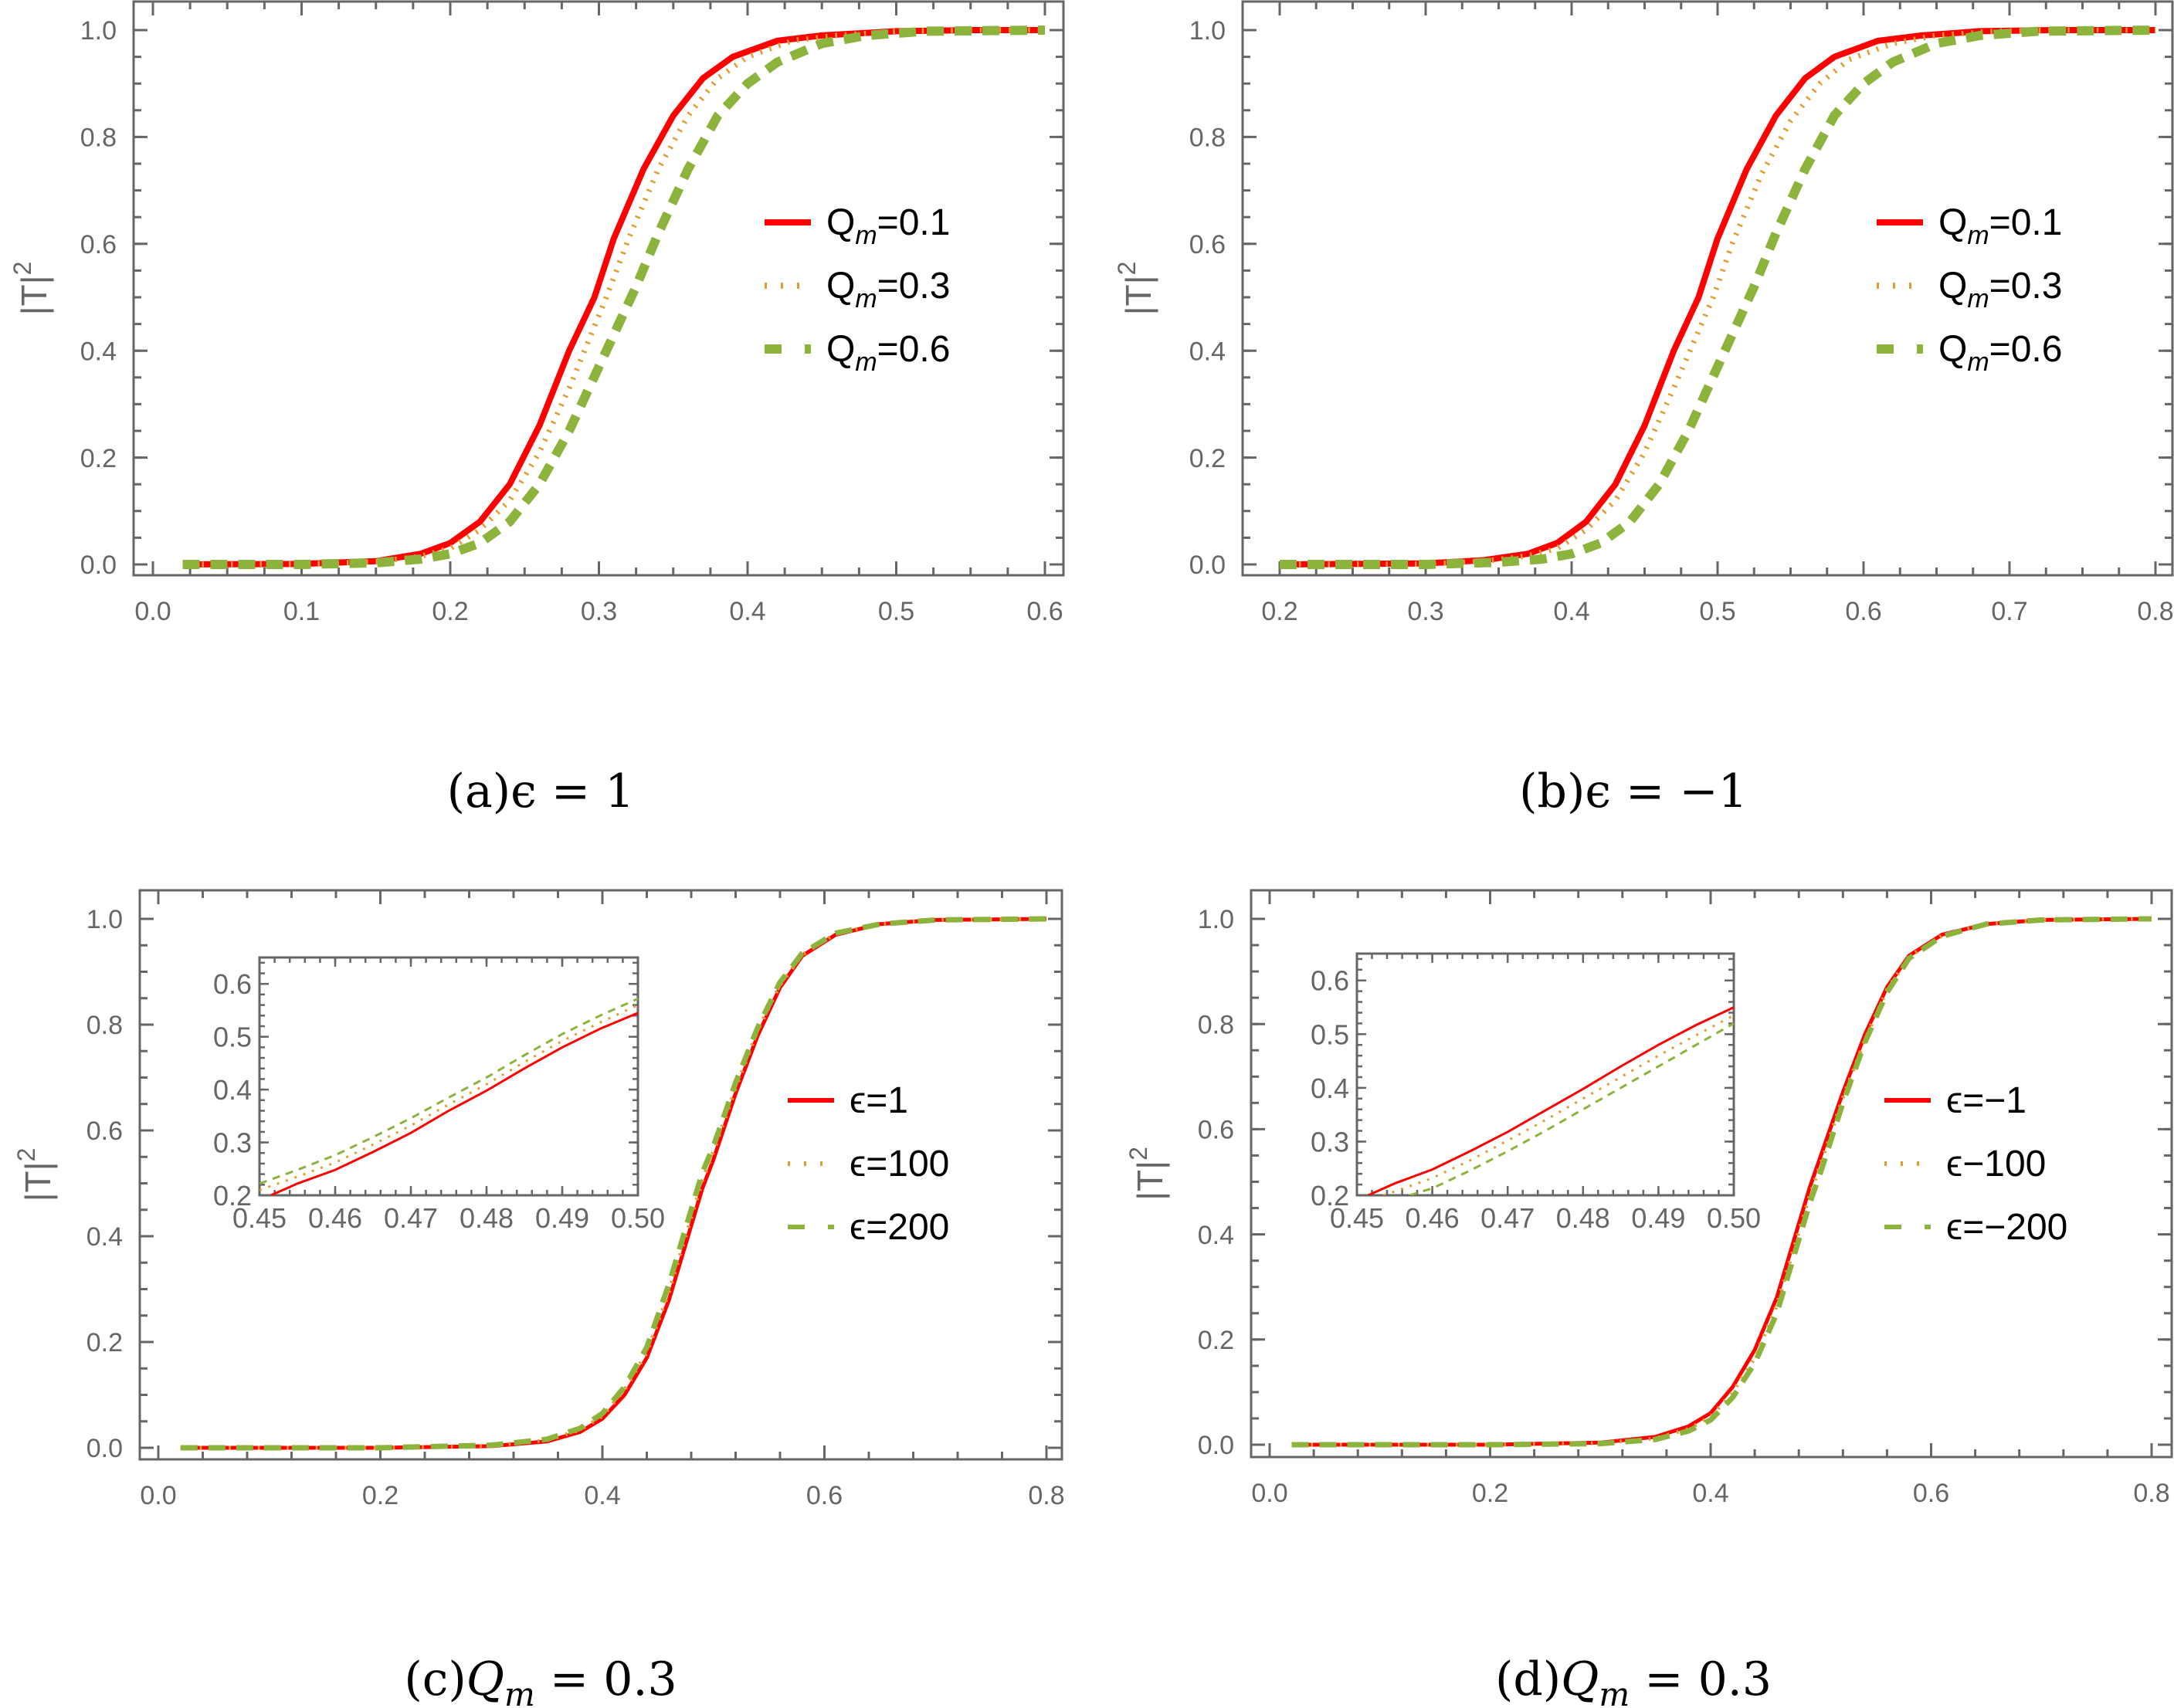  Describe the element at coordinates (104, 919) in the screenshot. I see `panel-c-ytick-label: 1.0` at that location.